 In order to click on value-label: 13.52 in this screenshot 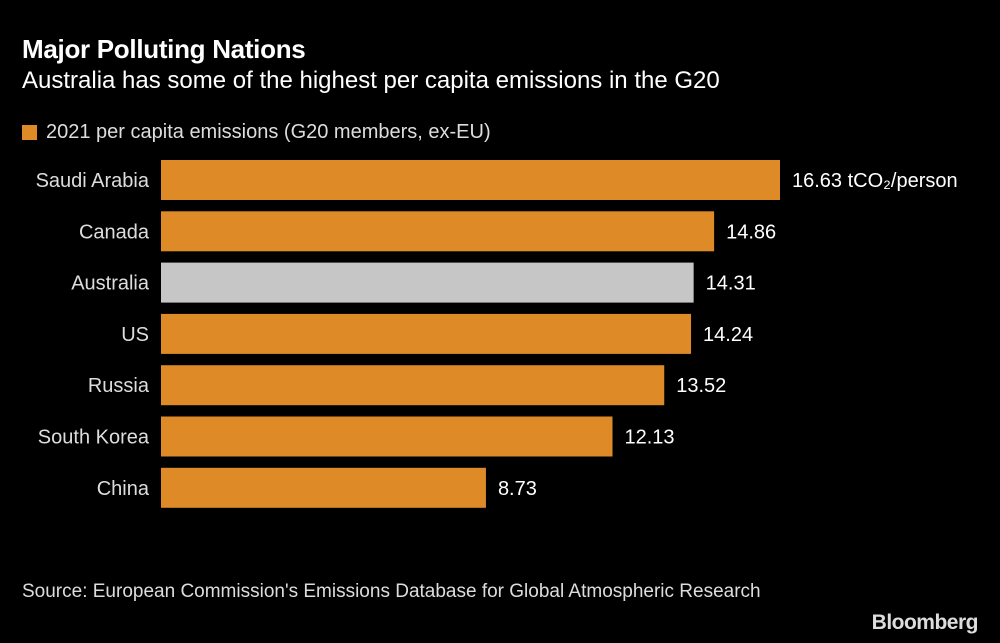, I will do `click(701, 386)`.